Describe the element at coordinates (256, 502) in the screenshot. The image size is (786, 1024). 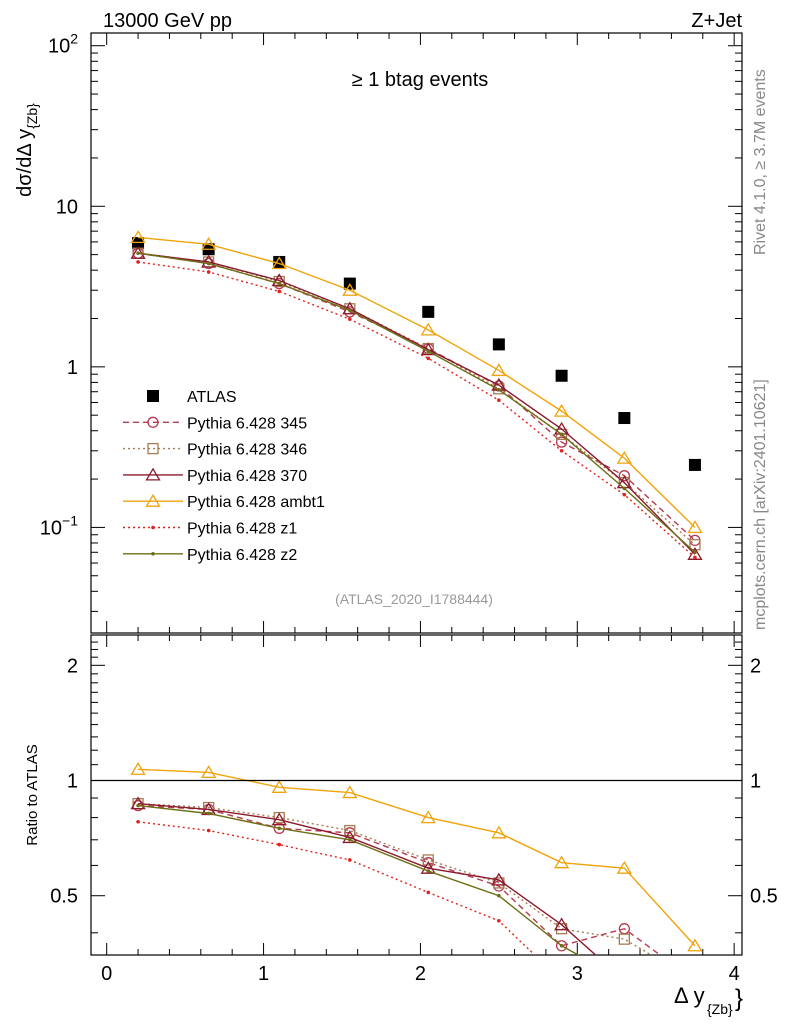
I see `legend-label-pythia-6-428-ambt1: Pythia 6.428 ambt1` at that location.